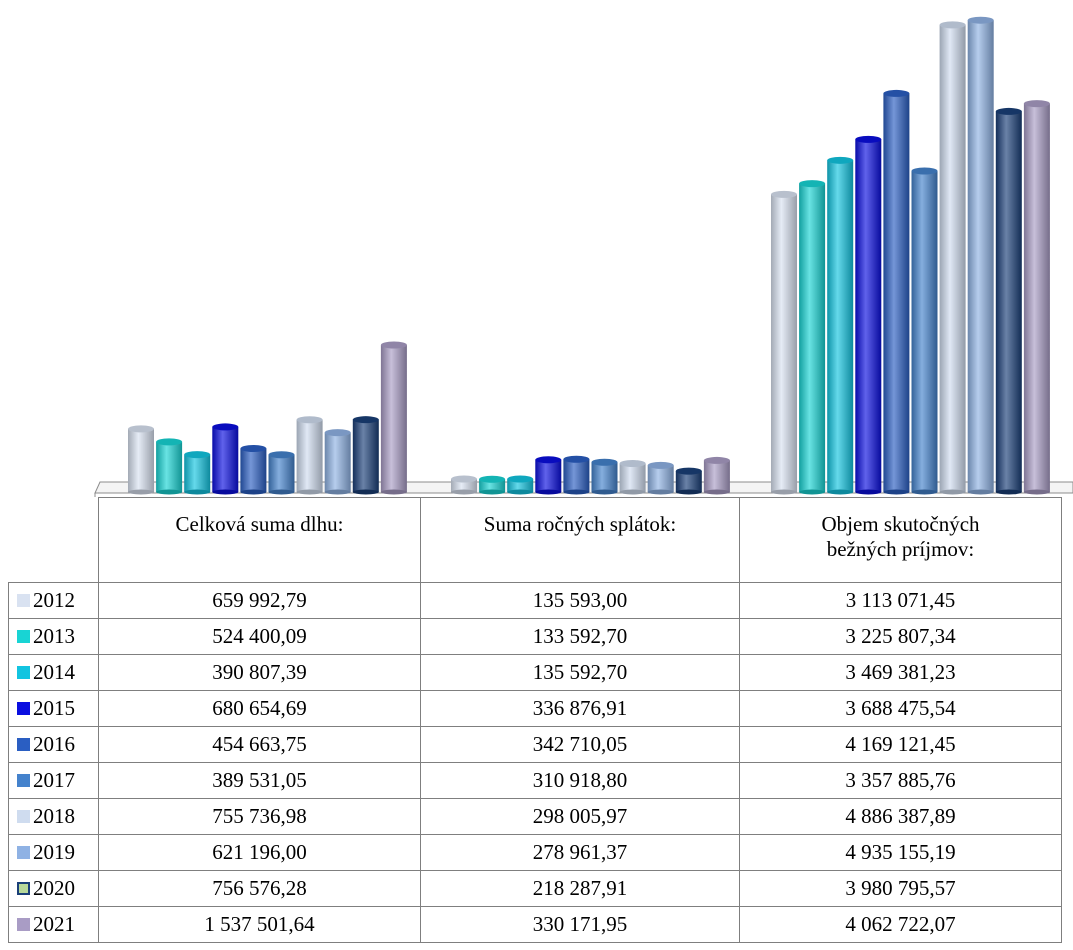 The height and width of the screenshot is (950, 1073). What do you see at coordinates (259, 744) in the screenshot?
I see `data-label: 454 663,75` at bounding box center [259, 744].